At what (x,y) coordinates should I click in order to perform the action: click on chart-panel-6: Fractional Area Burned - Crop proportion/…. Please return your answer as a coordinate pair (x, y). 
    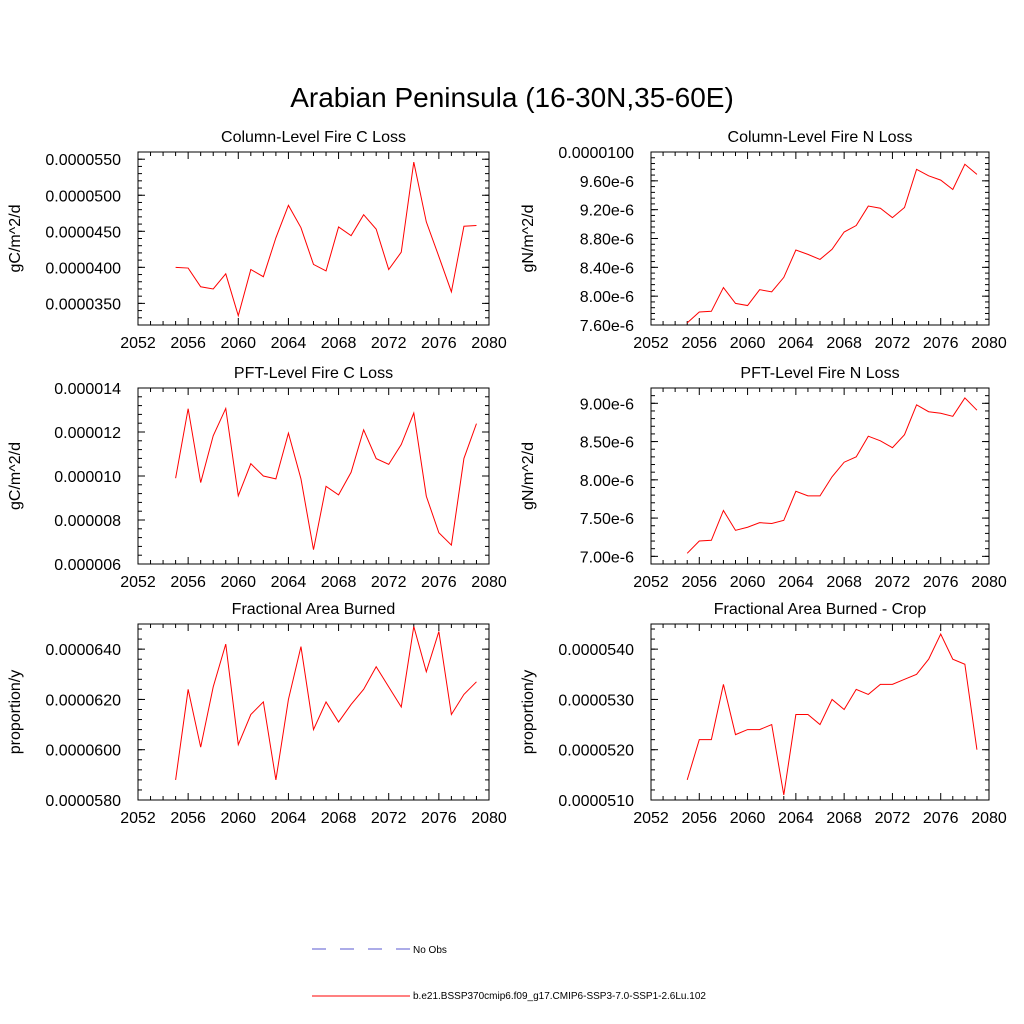
    Looking at the image, I should click on (763, 714).